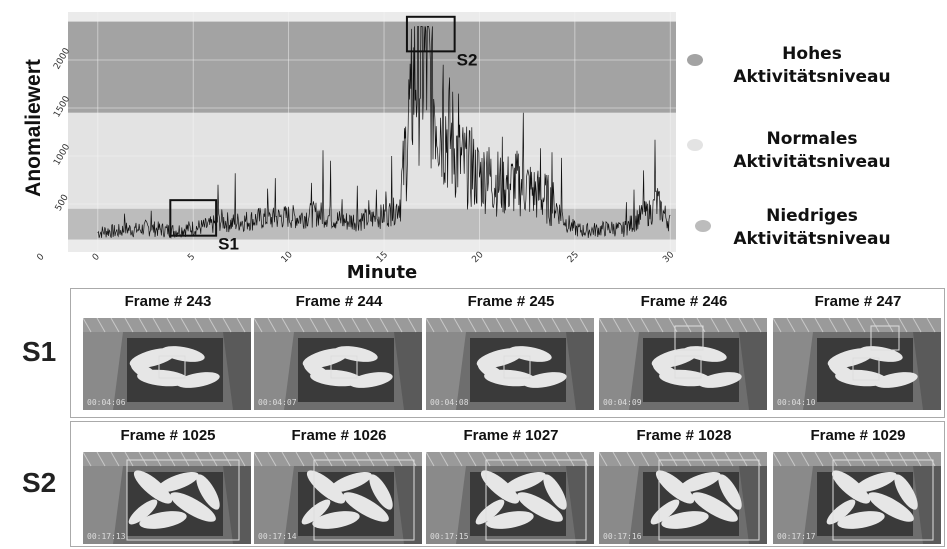 This screenshot has width=947, height=549. Describe the element at coordinates (449, 536) in the screenshot. I see `frame-timestamp: 00:17:15` at that location.